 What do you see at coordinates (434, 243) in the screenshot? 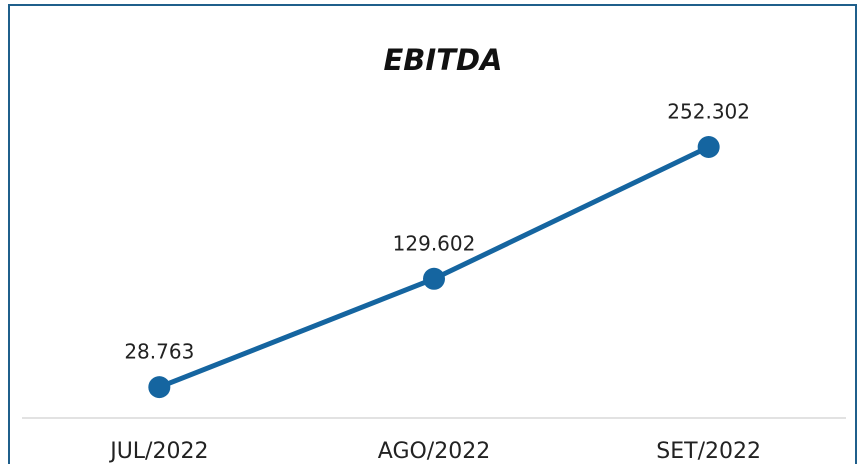
I see `data-label: 129.602` at bounding box center [434, 243].